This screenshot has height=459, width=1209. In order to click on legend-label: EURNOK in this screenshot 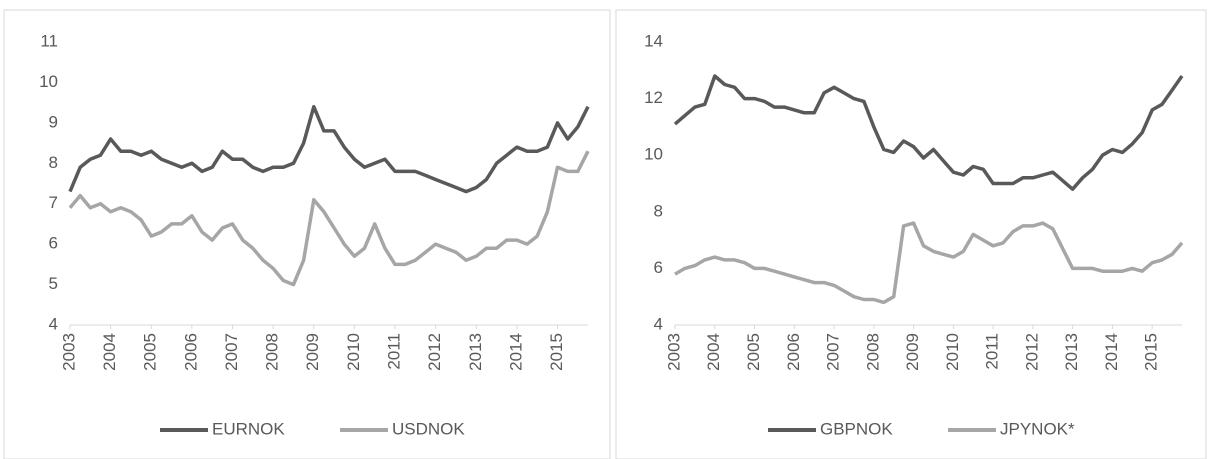, I will do `click(248, 428)`.